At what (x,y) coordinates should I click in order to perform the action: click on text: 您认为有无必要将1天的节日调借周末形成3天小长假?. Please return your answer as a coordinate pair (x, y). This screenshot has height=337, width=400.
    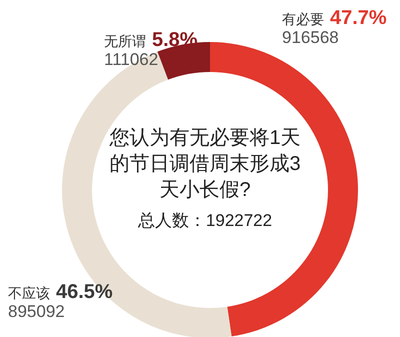
    Looking at the image, I should click on (205, 164).